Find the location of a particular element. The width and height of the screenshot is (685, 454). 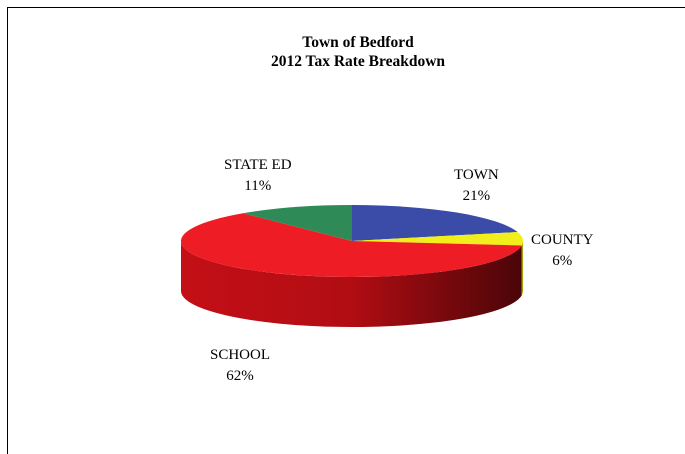

pie-side-county is located at coordinates (522, 268).